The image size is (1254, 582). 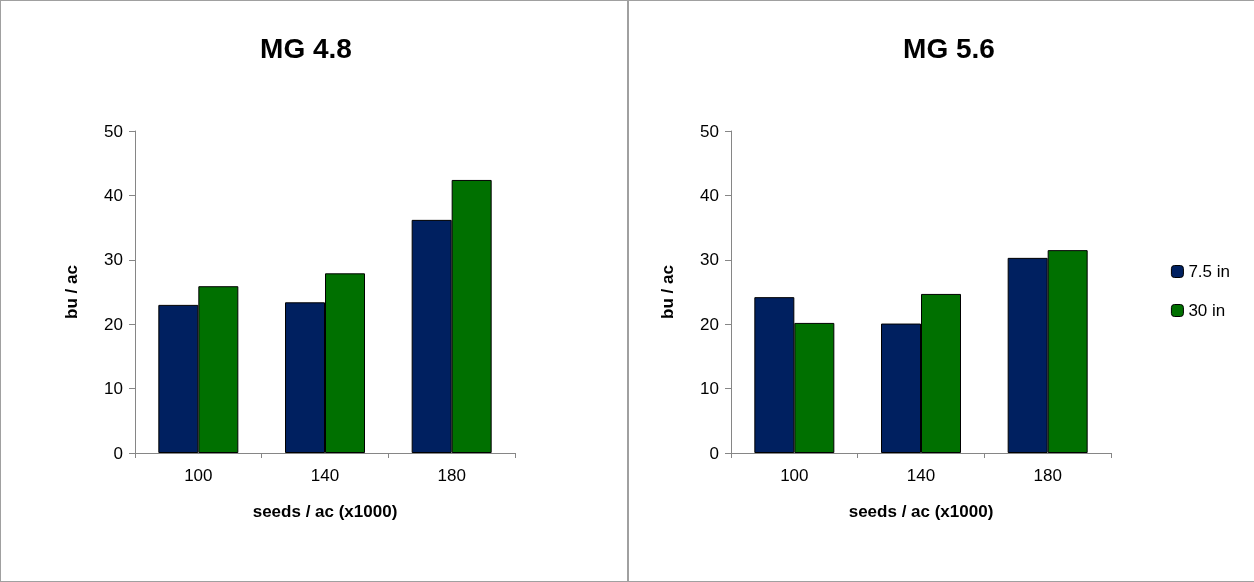 What do you see at coordinates (1209, 271) in the screenshot?
I see `legend-label: 7.5 in` at bounding box center [1209, 271].